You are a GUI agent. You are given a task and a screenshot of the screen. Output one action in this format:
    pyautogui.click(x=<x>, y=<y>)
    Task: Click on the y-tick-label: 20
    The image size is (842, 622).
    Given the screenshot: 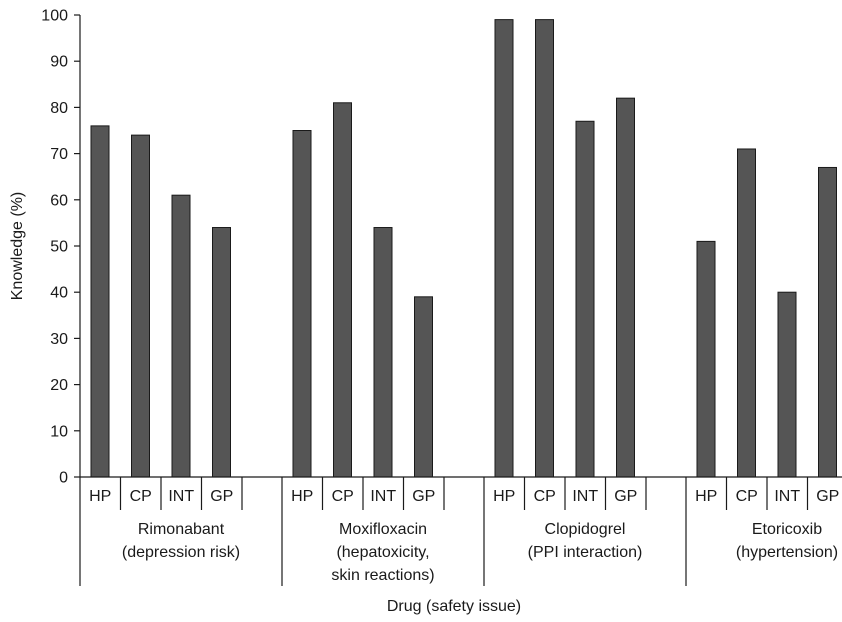 What is the action you would take?
    pyautogui.click(x=59, y=385)
    